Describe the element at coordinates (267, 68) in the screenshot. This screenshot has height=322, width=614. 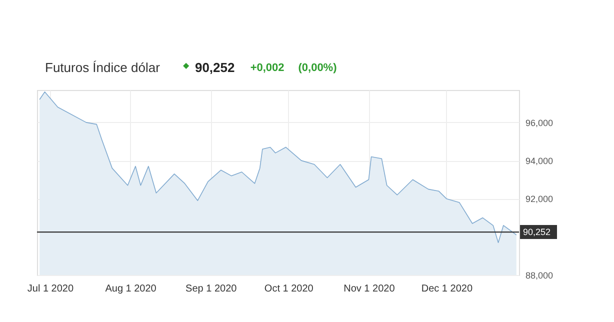
I see `text: +0,002` at that location.